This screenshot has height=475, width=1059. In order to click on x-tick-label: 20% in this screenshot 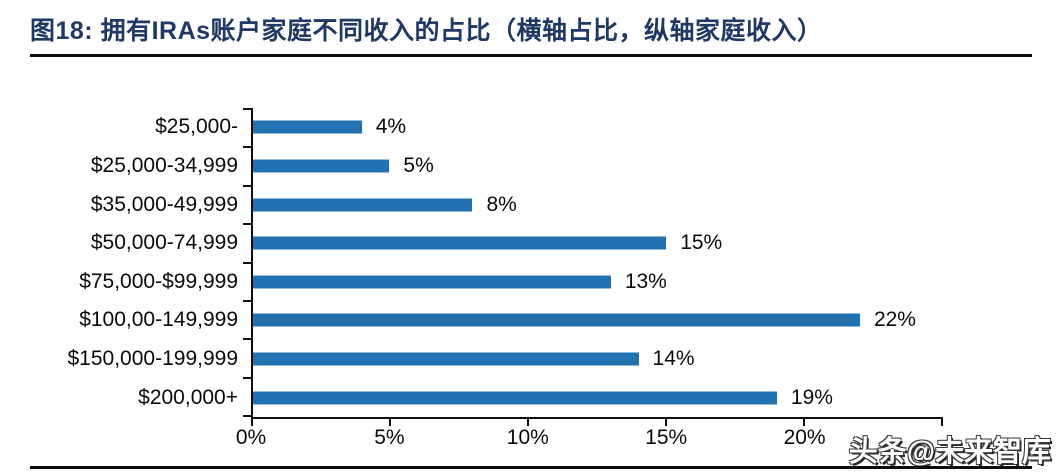, I will do `click(804, 437)`.